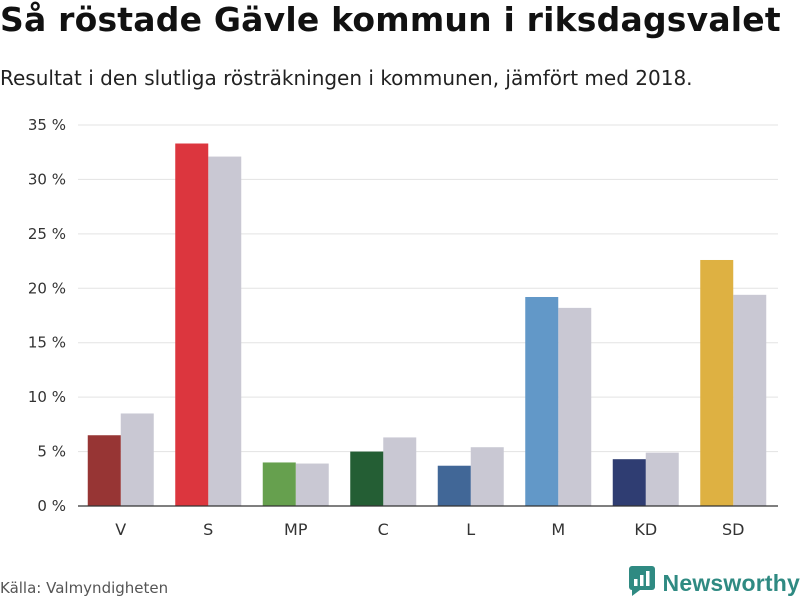 The width and height of the screenshot is (800, 600). What do you see at coordinates (558, 529) in the screenshot?
I see `x-tick-label: M` at bounding box center [558, 529].